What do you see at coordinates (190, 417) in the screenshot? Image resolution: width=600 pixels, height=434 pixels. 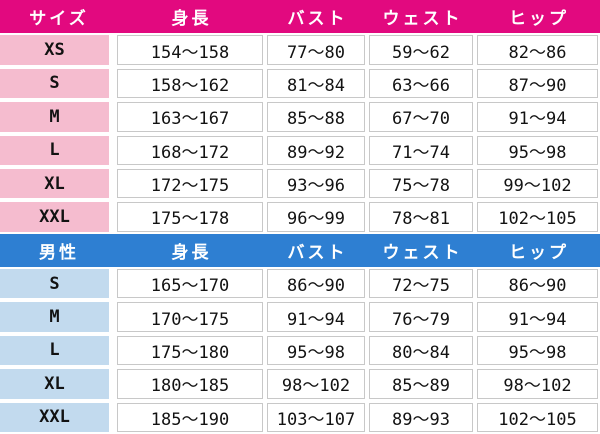 I see `measurement-men-xxl-height: 185〜190` at bounding box center [190, 417].